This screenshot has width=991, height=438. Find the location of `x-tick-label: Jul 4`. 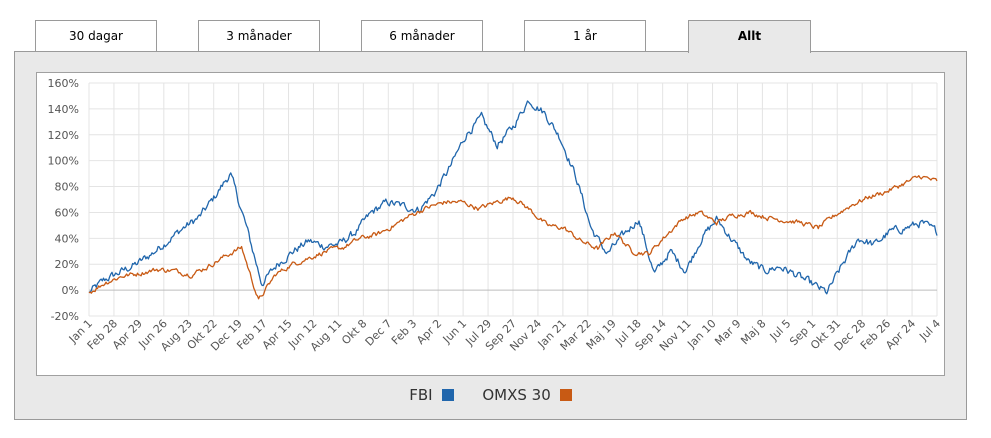

x-tick-label: Jul 4 is located at coordinates (929, 330).